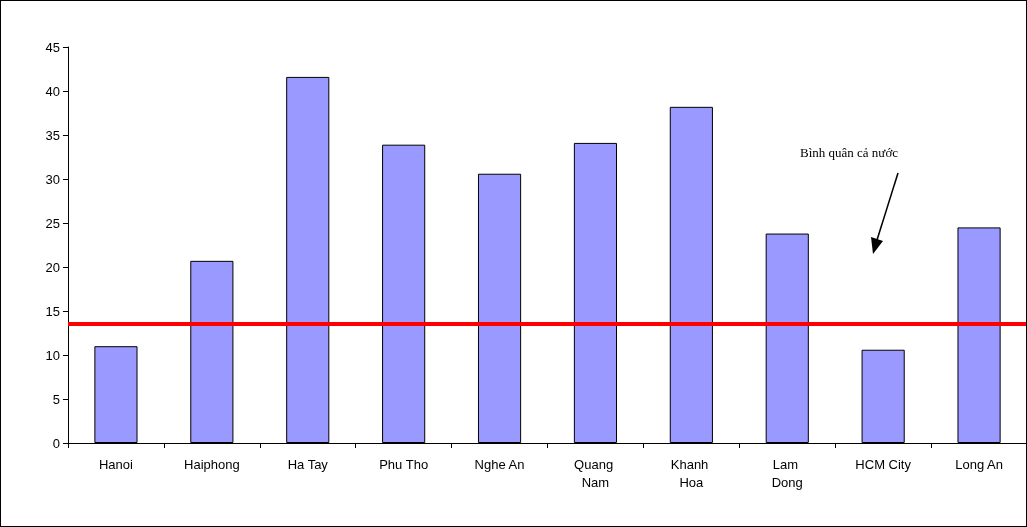  What do you see at coordinates (691, 473) in the screenshot?
I see `x-tick-label: Khanh Hoa` at bounding box center [691, 473].